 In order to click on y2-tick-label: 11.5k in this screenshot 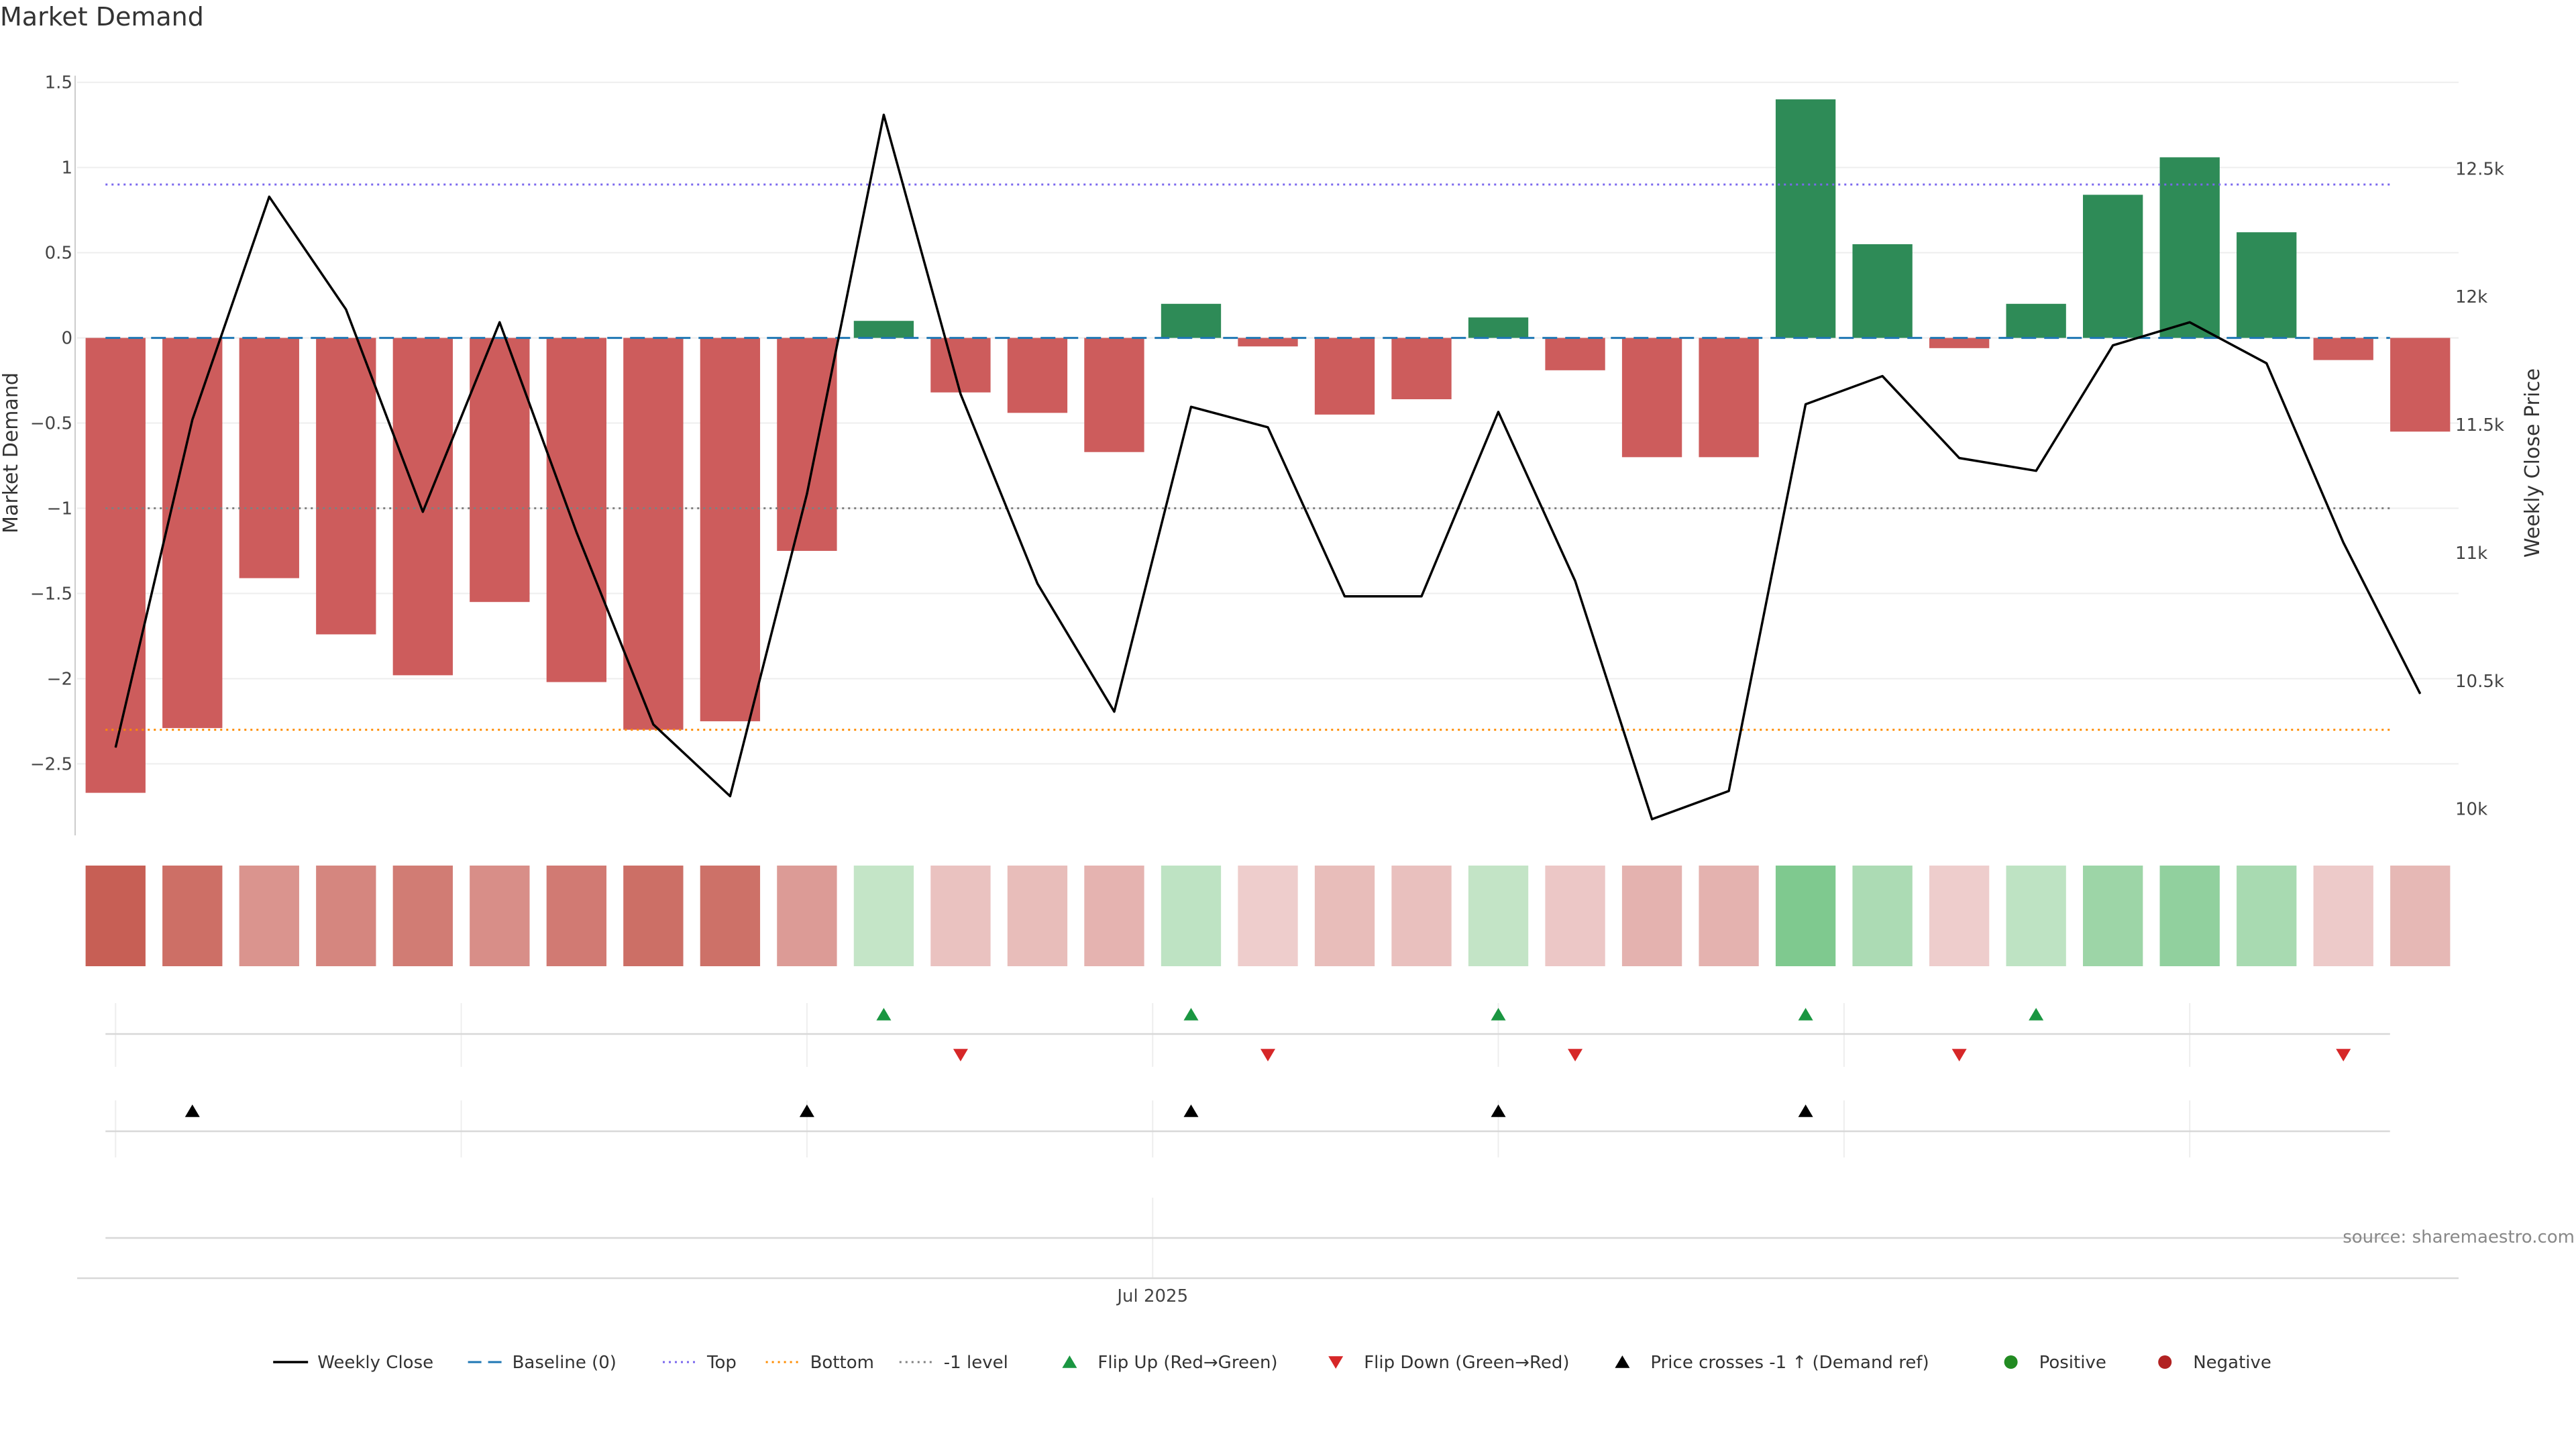, I will do `click(2479, 425)`.